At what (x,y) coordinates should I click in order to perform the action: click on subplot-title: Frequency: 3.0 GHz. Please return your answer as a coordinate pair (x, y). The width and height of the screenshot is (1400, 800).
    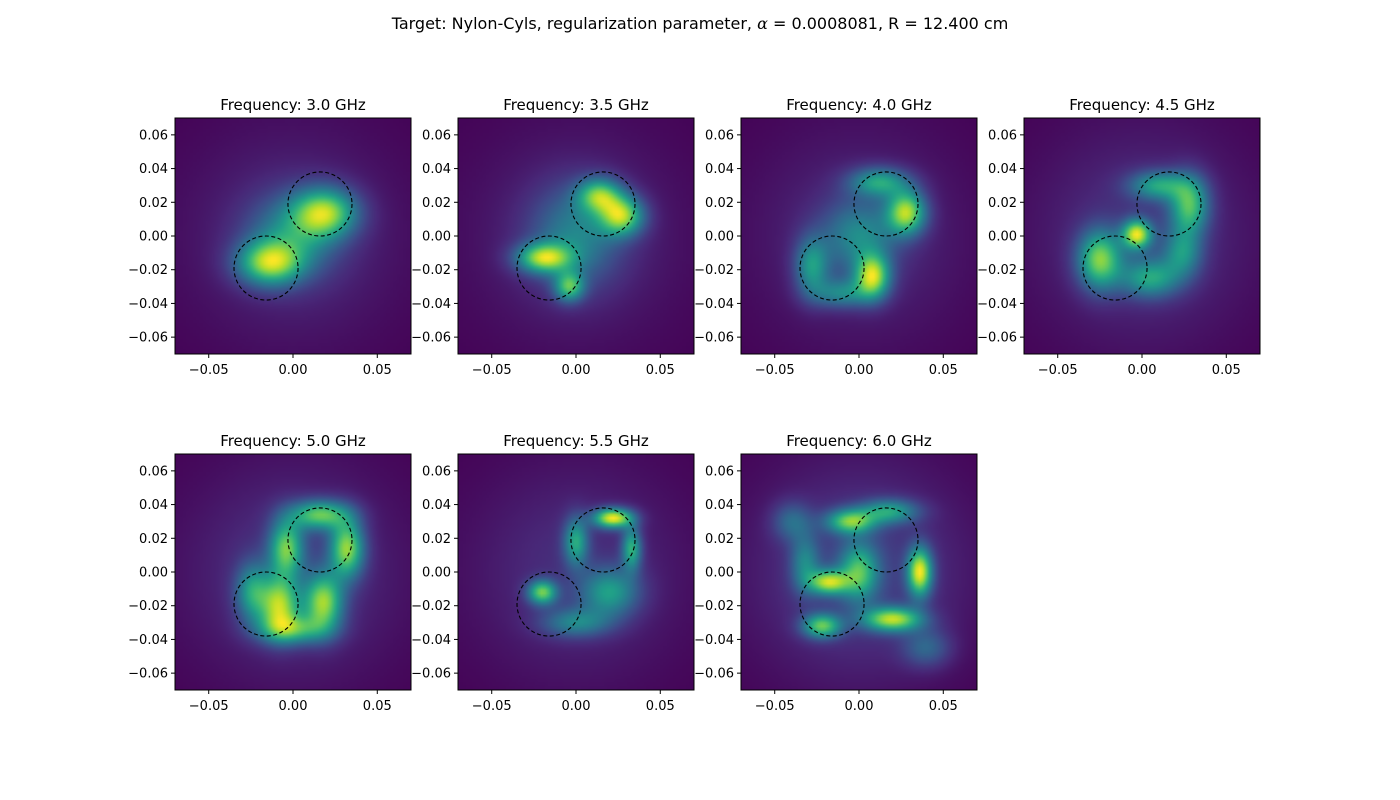
    Looking at the image, I should click on (293, 105).